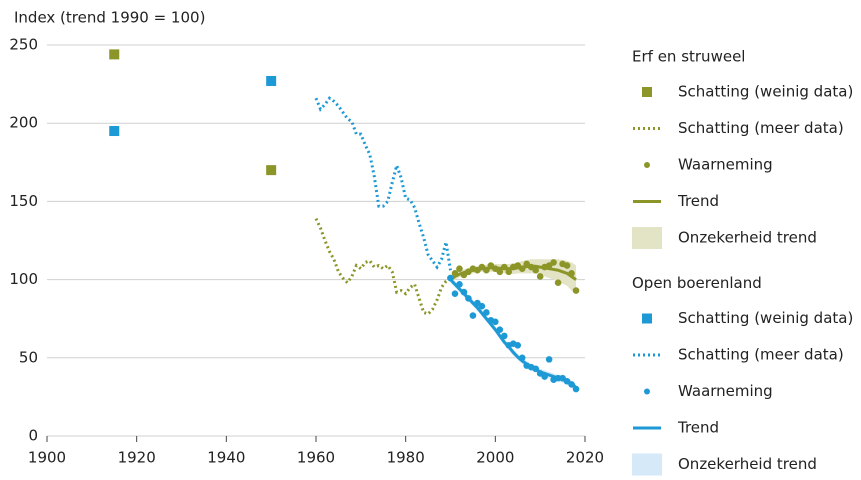 This screenshot has width=861, height=480. I want to click on x-tick-label: 1940, so click(226, 458).